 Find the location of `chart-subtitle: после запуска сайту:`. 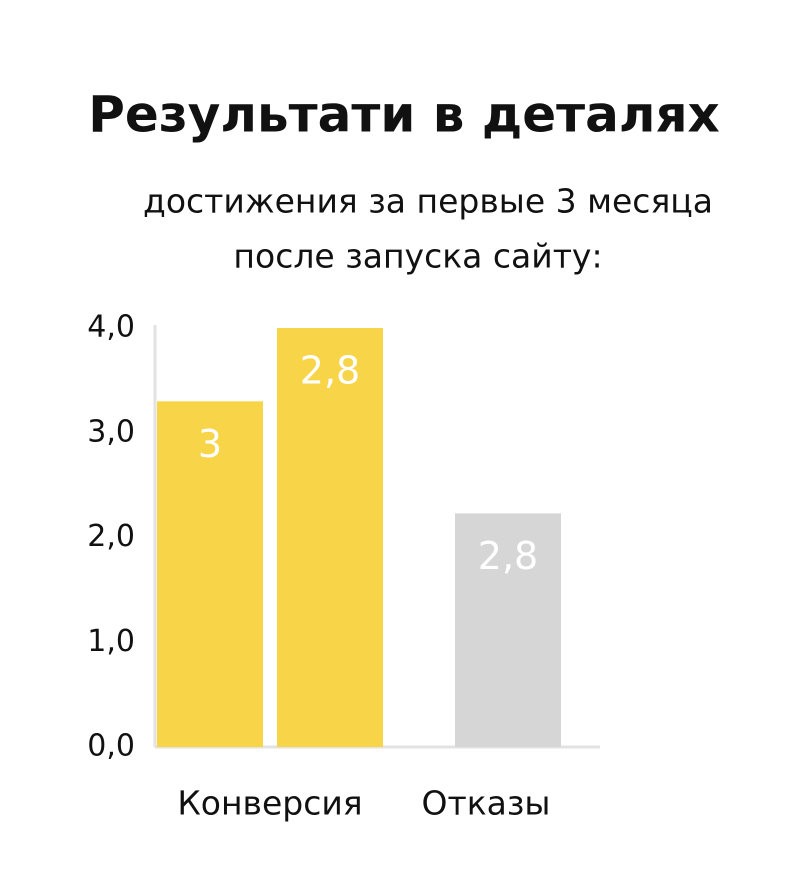

chart-subtitle: после запуска сайту: is located at coordinates (417, 256).